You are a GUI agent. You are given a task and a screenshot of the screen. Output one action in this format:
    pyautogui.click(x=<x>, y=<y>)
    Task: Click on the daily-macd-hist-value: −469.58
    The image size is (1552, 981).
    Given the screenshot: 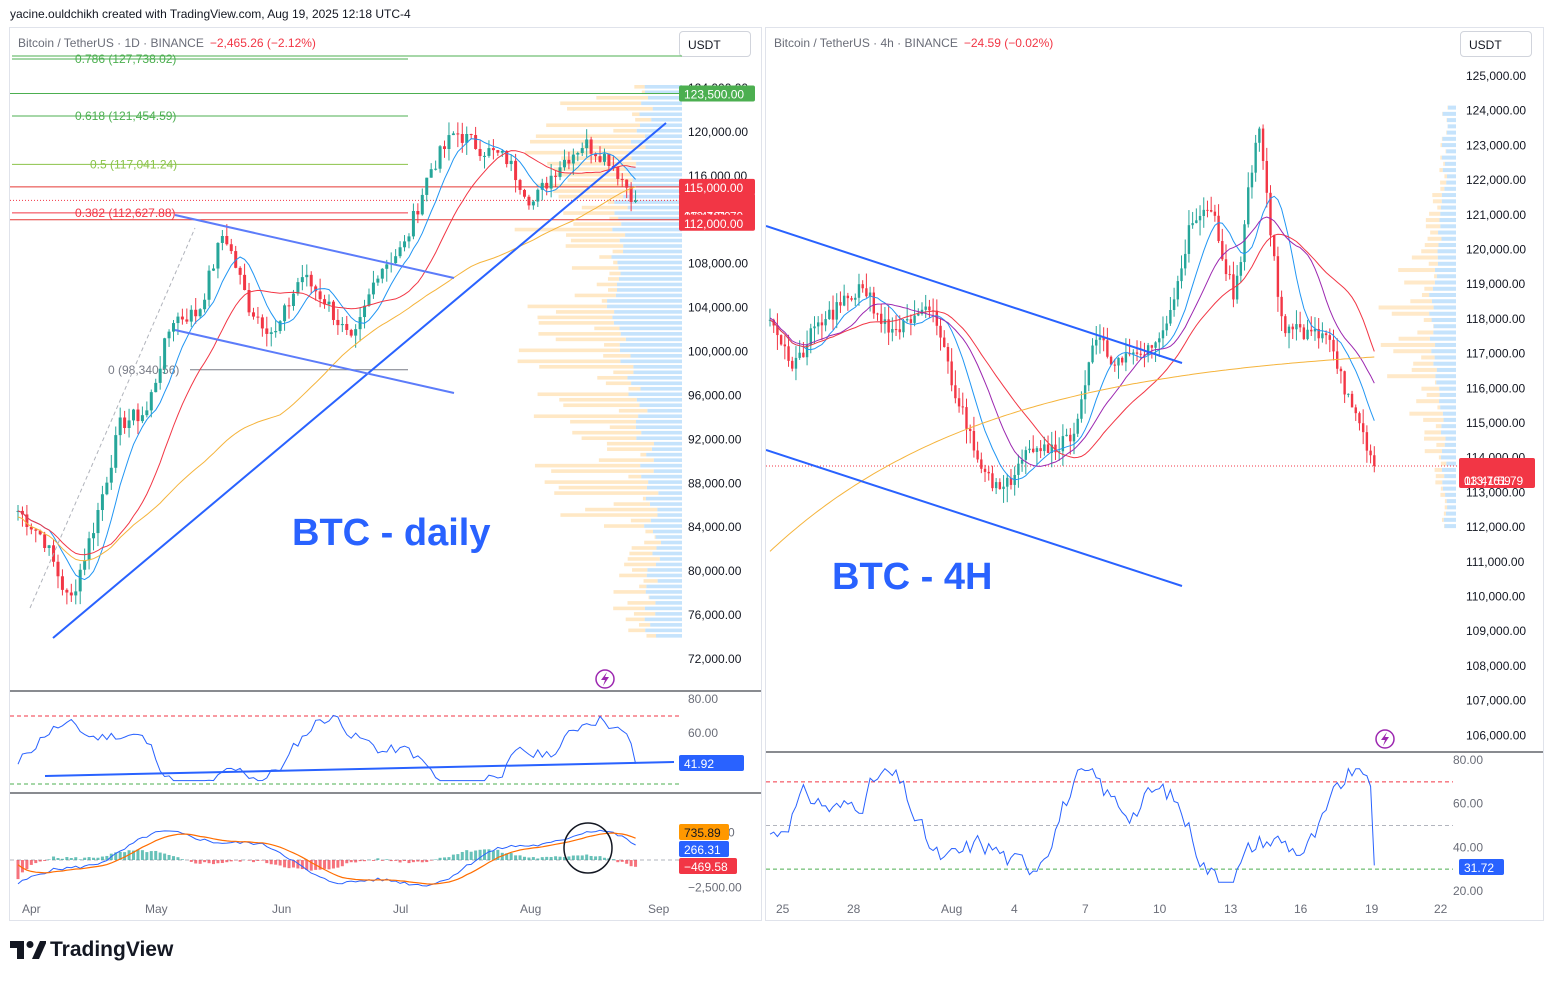 What is the action you would take?
    pyautogui.click(x=706, y=867)
    